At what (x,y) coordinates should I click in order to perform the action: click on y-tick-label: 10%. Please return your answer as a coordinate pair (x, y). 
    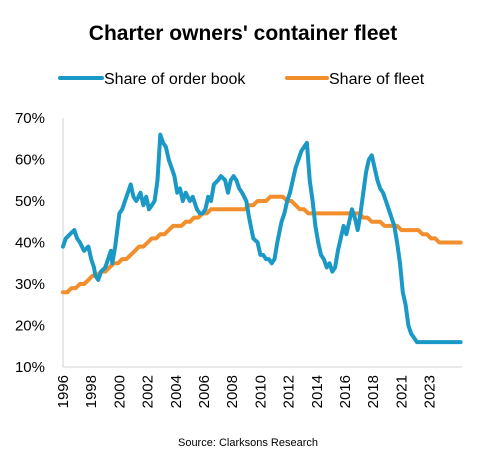
    Looking at the image, I should click on (30, 367).